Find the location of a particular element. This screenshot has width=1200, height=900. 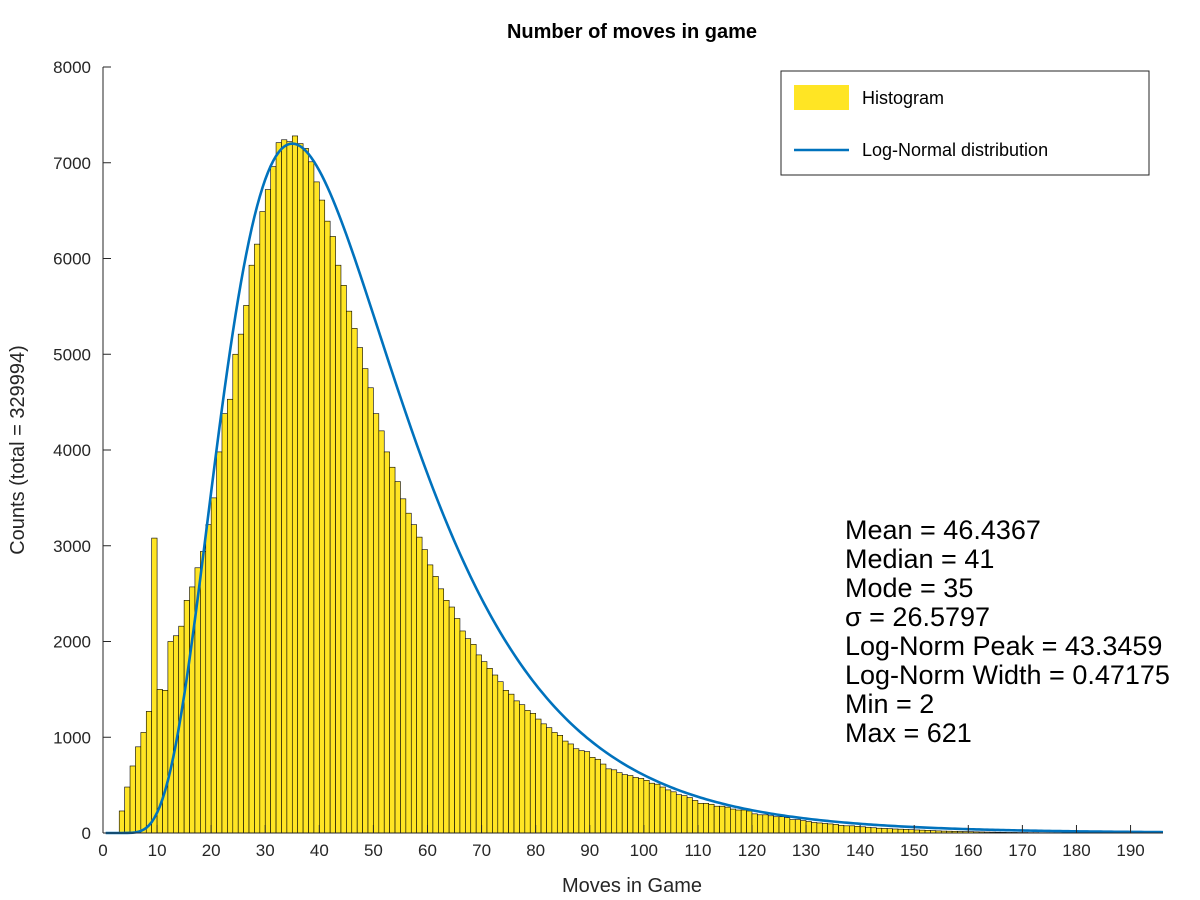

legend-lognormal-label: Log-Normal distribution is located at coordinates (955, 150).